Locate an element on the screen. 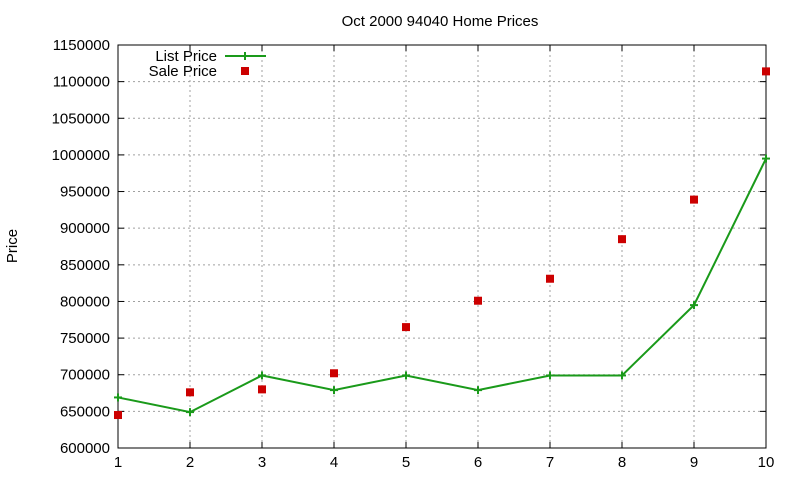 Image resolution: width=800 pixels, height=480 pixels. x-tick-label: 3 is located at coordinates (262, 462).